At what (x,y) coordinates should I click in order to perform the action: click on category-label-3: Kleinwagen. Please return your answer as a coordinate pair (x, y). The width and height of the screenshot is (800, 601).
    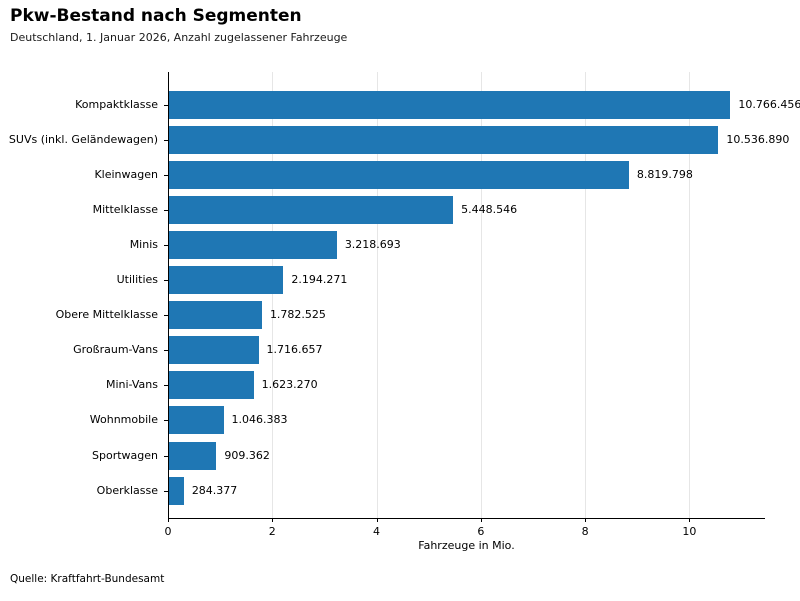
    Looking at the image, I should click on (126, 174).